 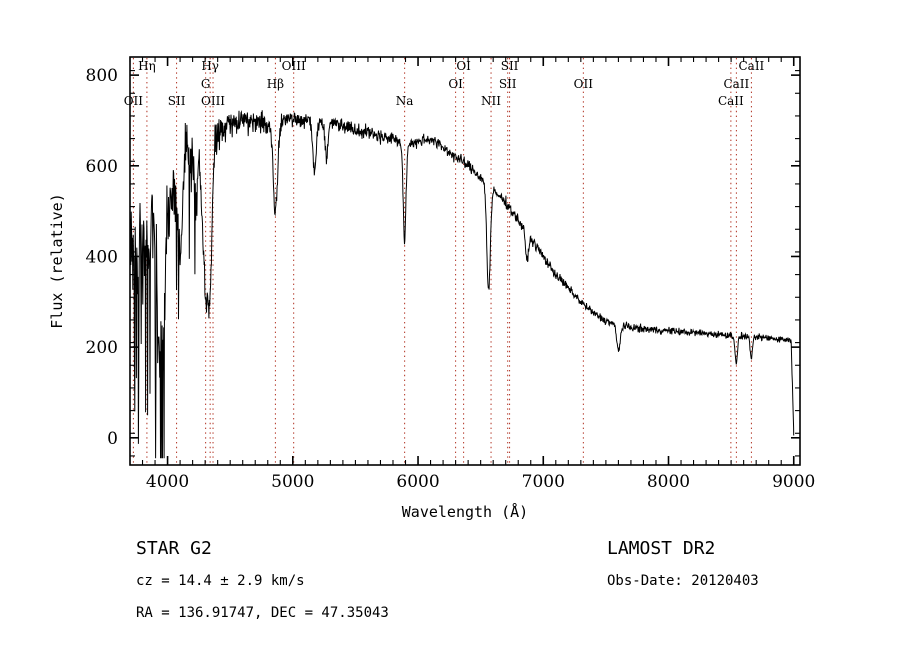 I want to click on x-axis-label: Wavelength (Å), so click(x=465, y=511).